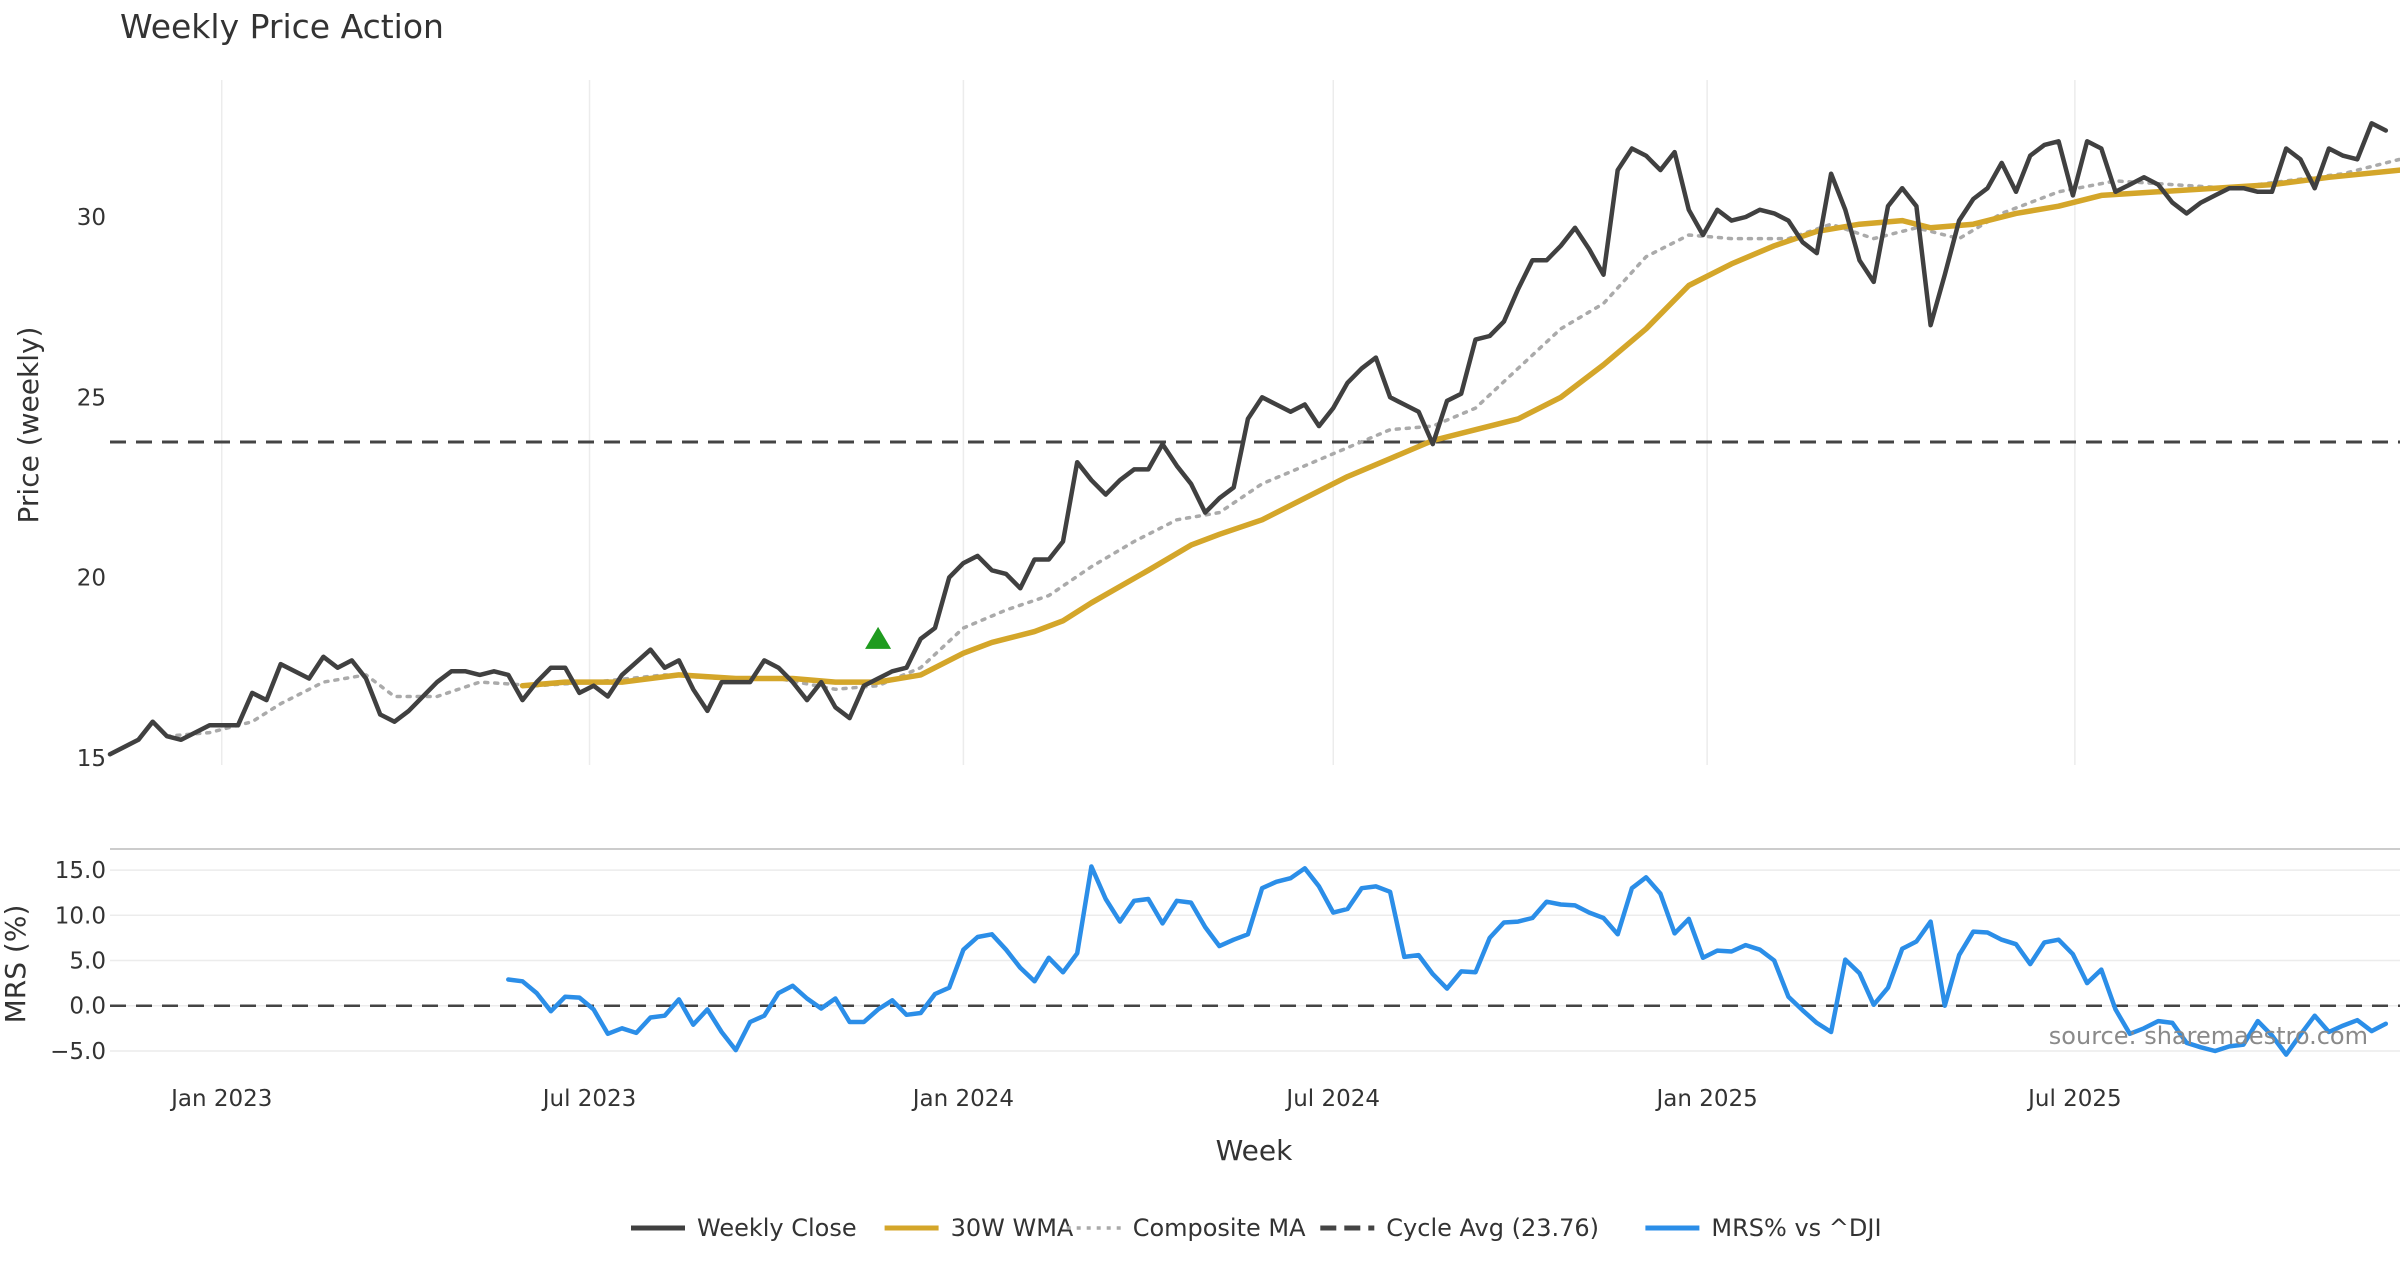 The height and width of the screenshot is (1264, 2400). What do you see at coordinates (220, 1099) in the screenshot?
I see `x-tick-label: Jan 2023` at bounding box center [220, 1099].